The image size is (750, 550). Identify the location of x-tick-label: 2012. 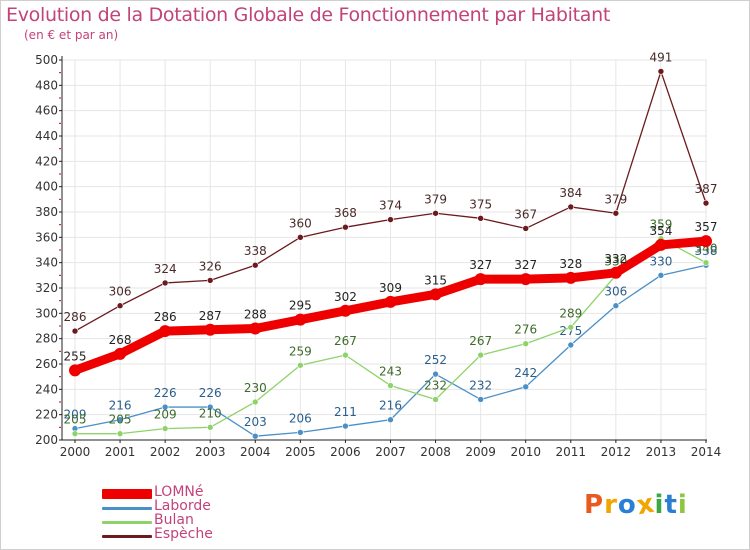
(616, 452).